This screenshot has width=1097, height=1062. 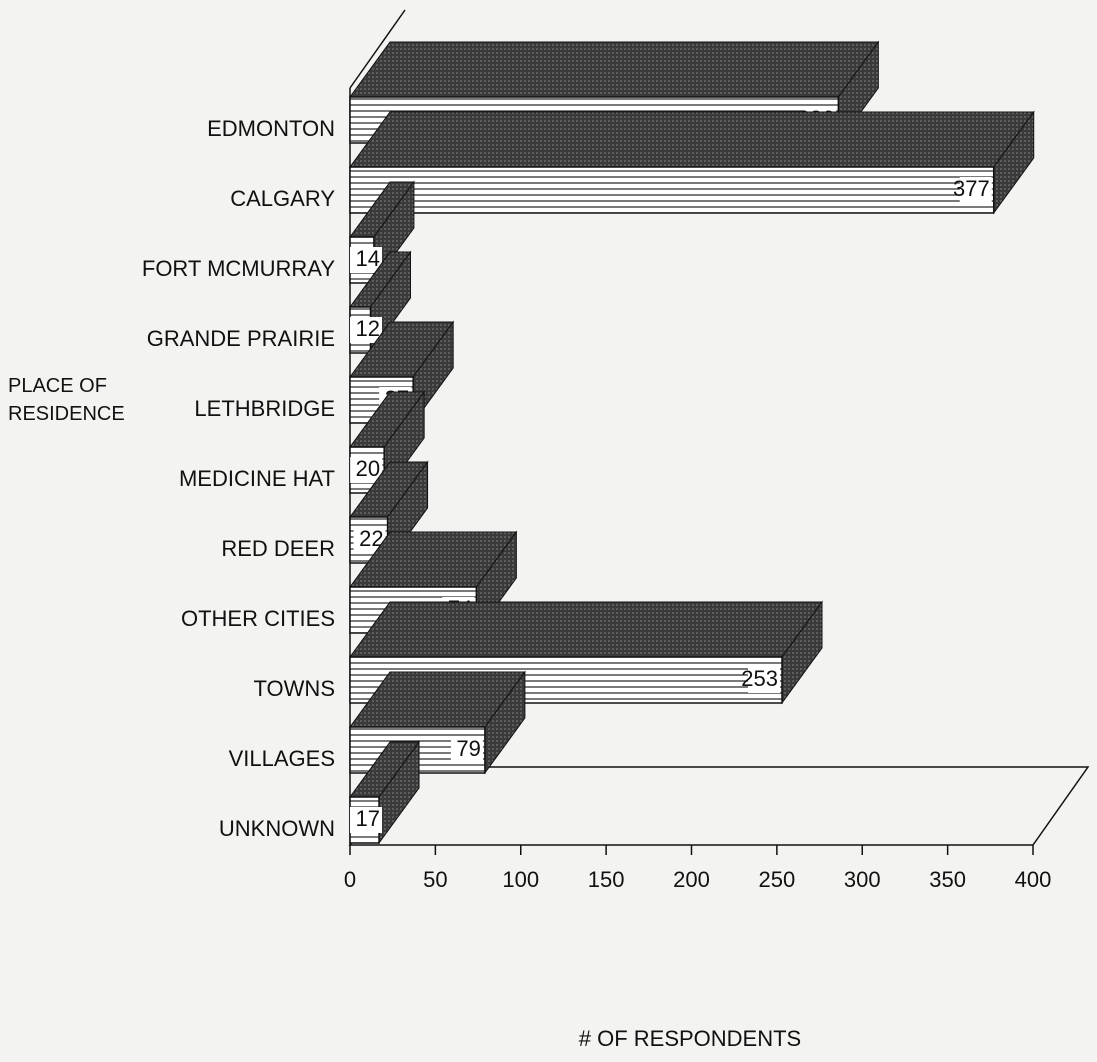 What do you see at coordinates (294, 688) in the screenshot?
I see `y-tick-label: TOWNS` at bounding box center [294, 688].